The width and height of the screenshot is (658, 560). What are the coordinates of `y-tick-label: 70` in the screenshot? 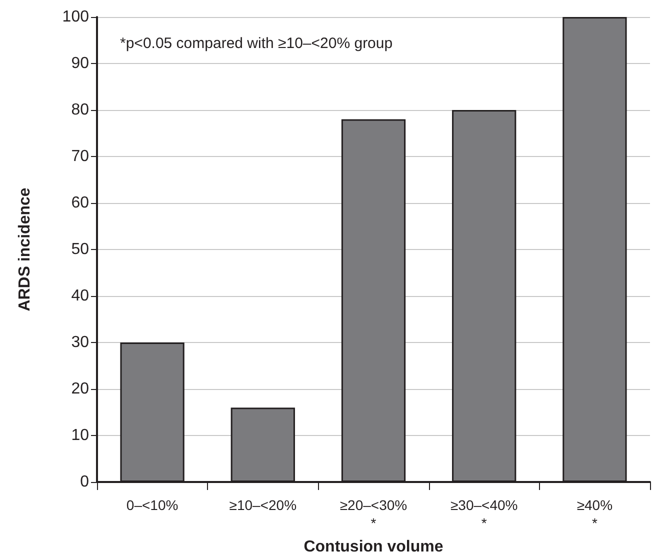 It's located at (80, 156).